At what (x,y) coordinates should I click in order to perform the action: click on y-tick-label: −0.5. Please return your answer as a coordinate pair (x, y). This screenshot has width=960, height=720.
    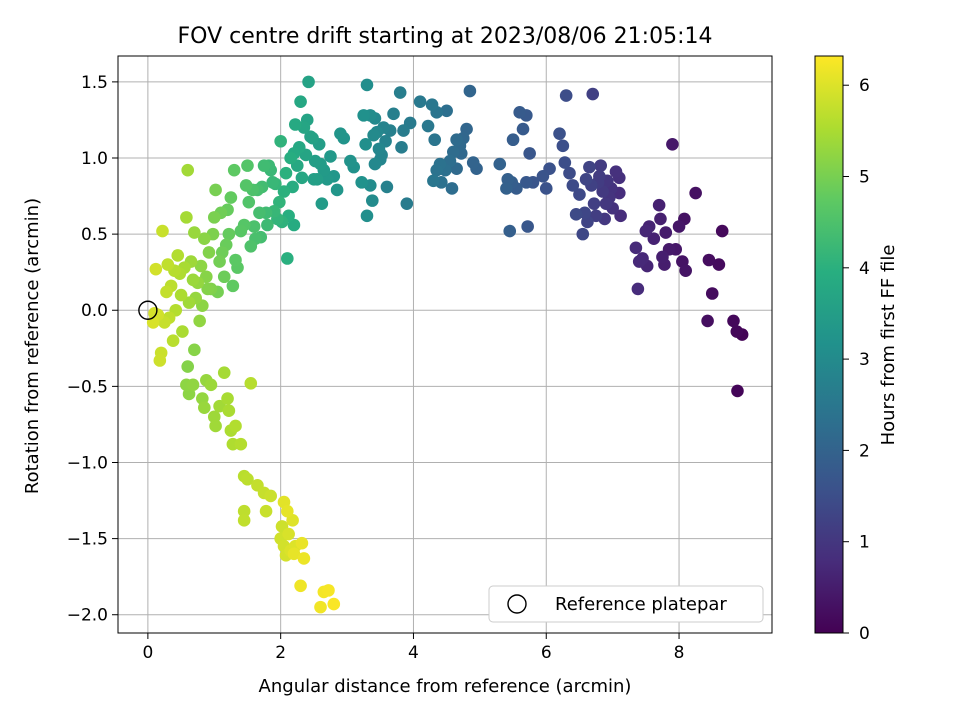
    Looking at the image, I should click on (87, 387).